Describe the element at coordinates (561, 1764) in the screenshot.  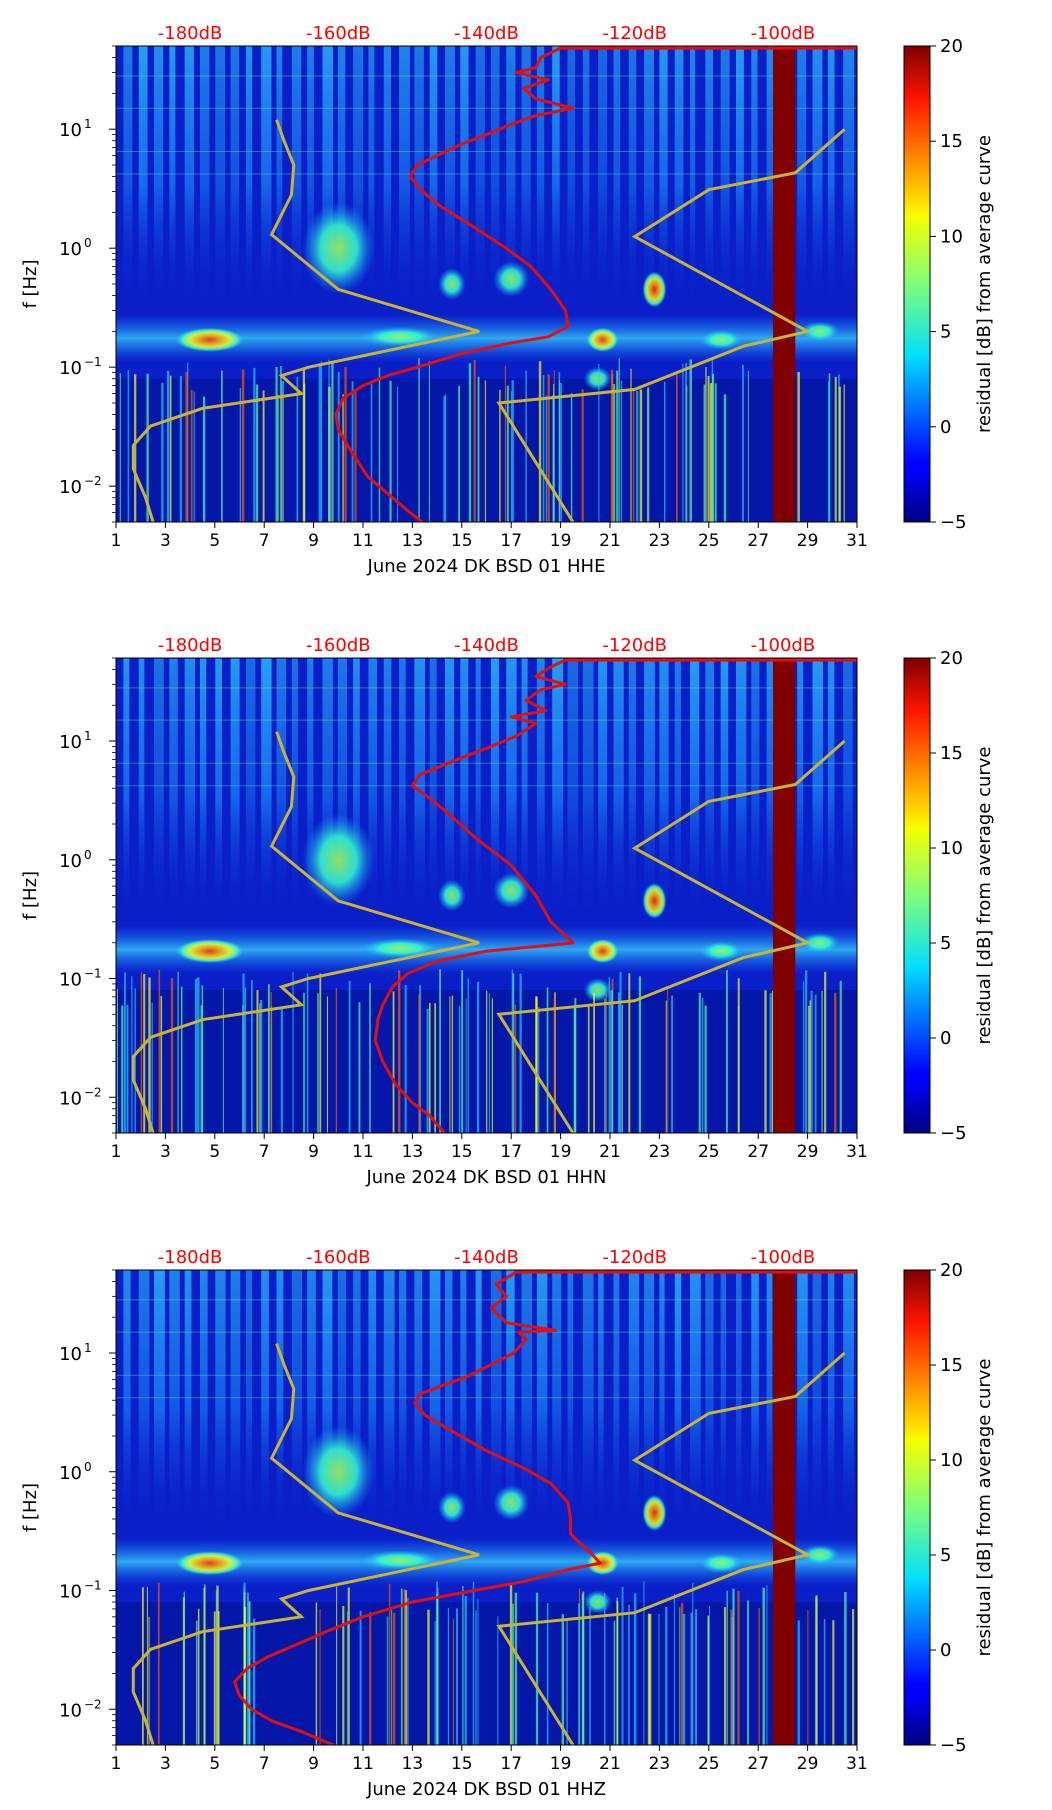
I see `x-tick-label: 19` at that location.